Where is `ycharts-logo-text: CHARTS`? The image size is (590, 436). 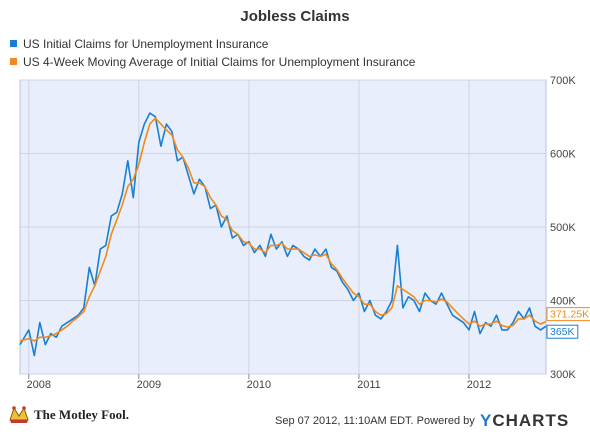 ycharts-logo-text: CHARTS is located at coordinates (531, 420).